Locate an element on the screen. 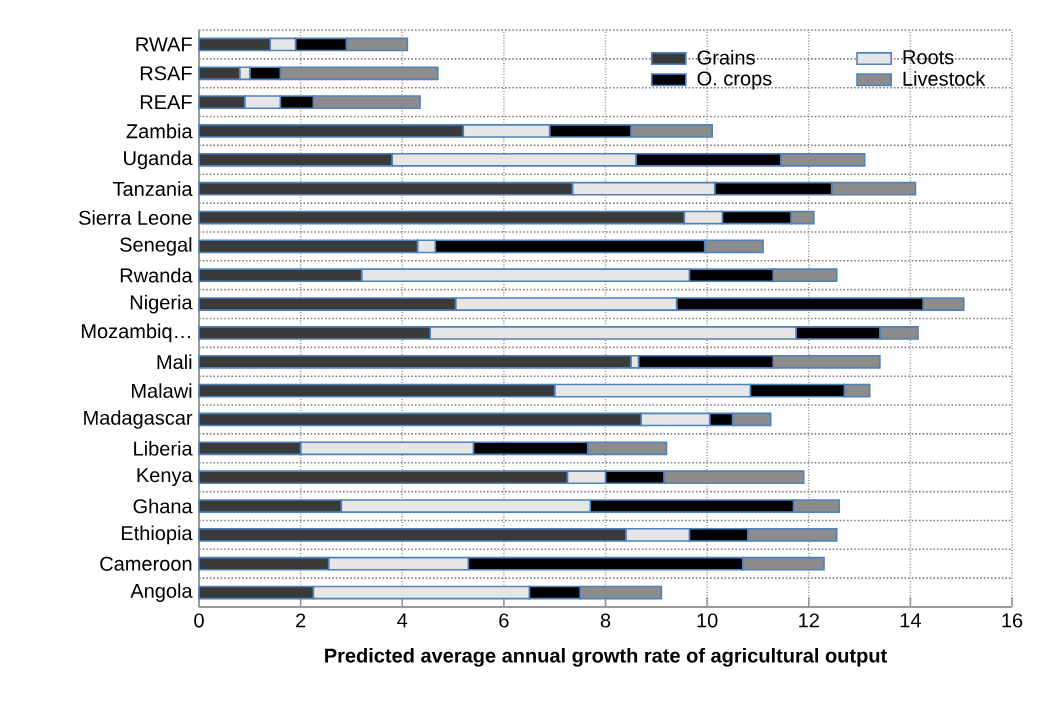 The height and width of the screenshot is (708, 1037). legend-label: Grains is located at coordinates (726, 57).